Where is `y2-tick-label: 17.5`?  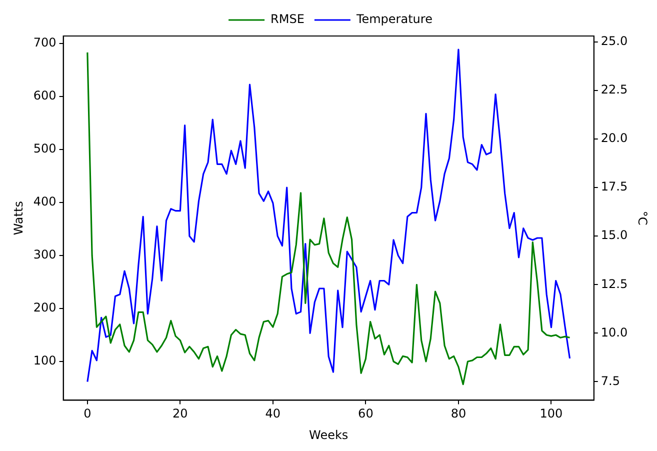
y2-tick-label: 17.5 is located at coordinates (614, 187).